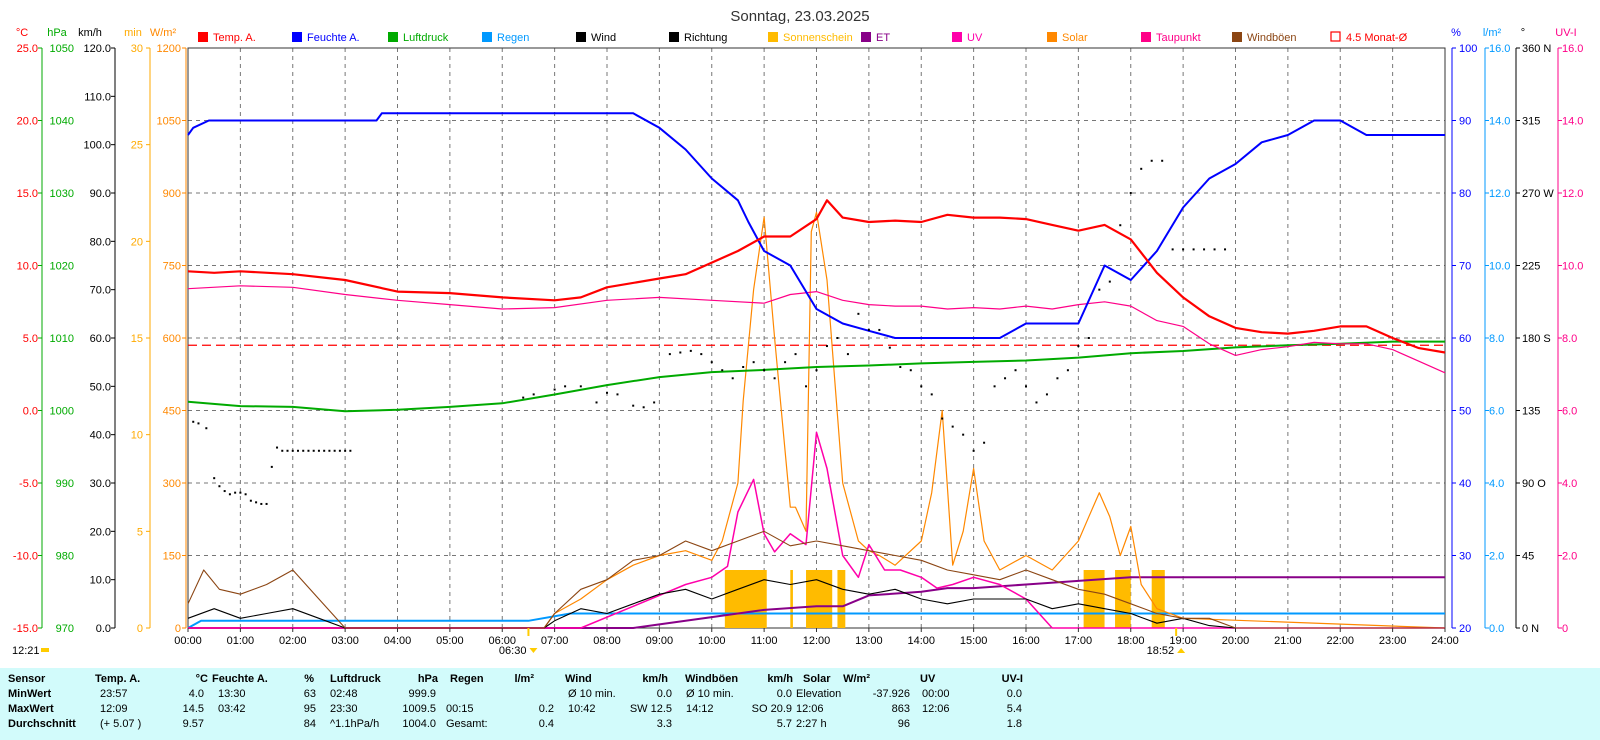 The image size is (1600, 740). What do you see at coordinates (26, 651) in the screenshot?
I see `bottom-left-time: 12:21` at bounding box center [26, 651].